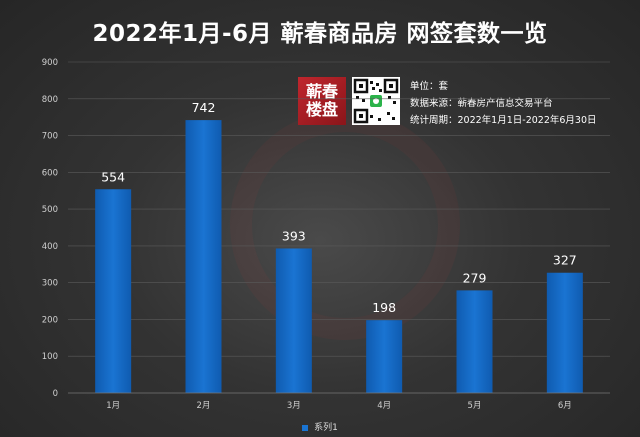 The image size is (640, 437). I want to click on data-label: 198, so click(384, 307).